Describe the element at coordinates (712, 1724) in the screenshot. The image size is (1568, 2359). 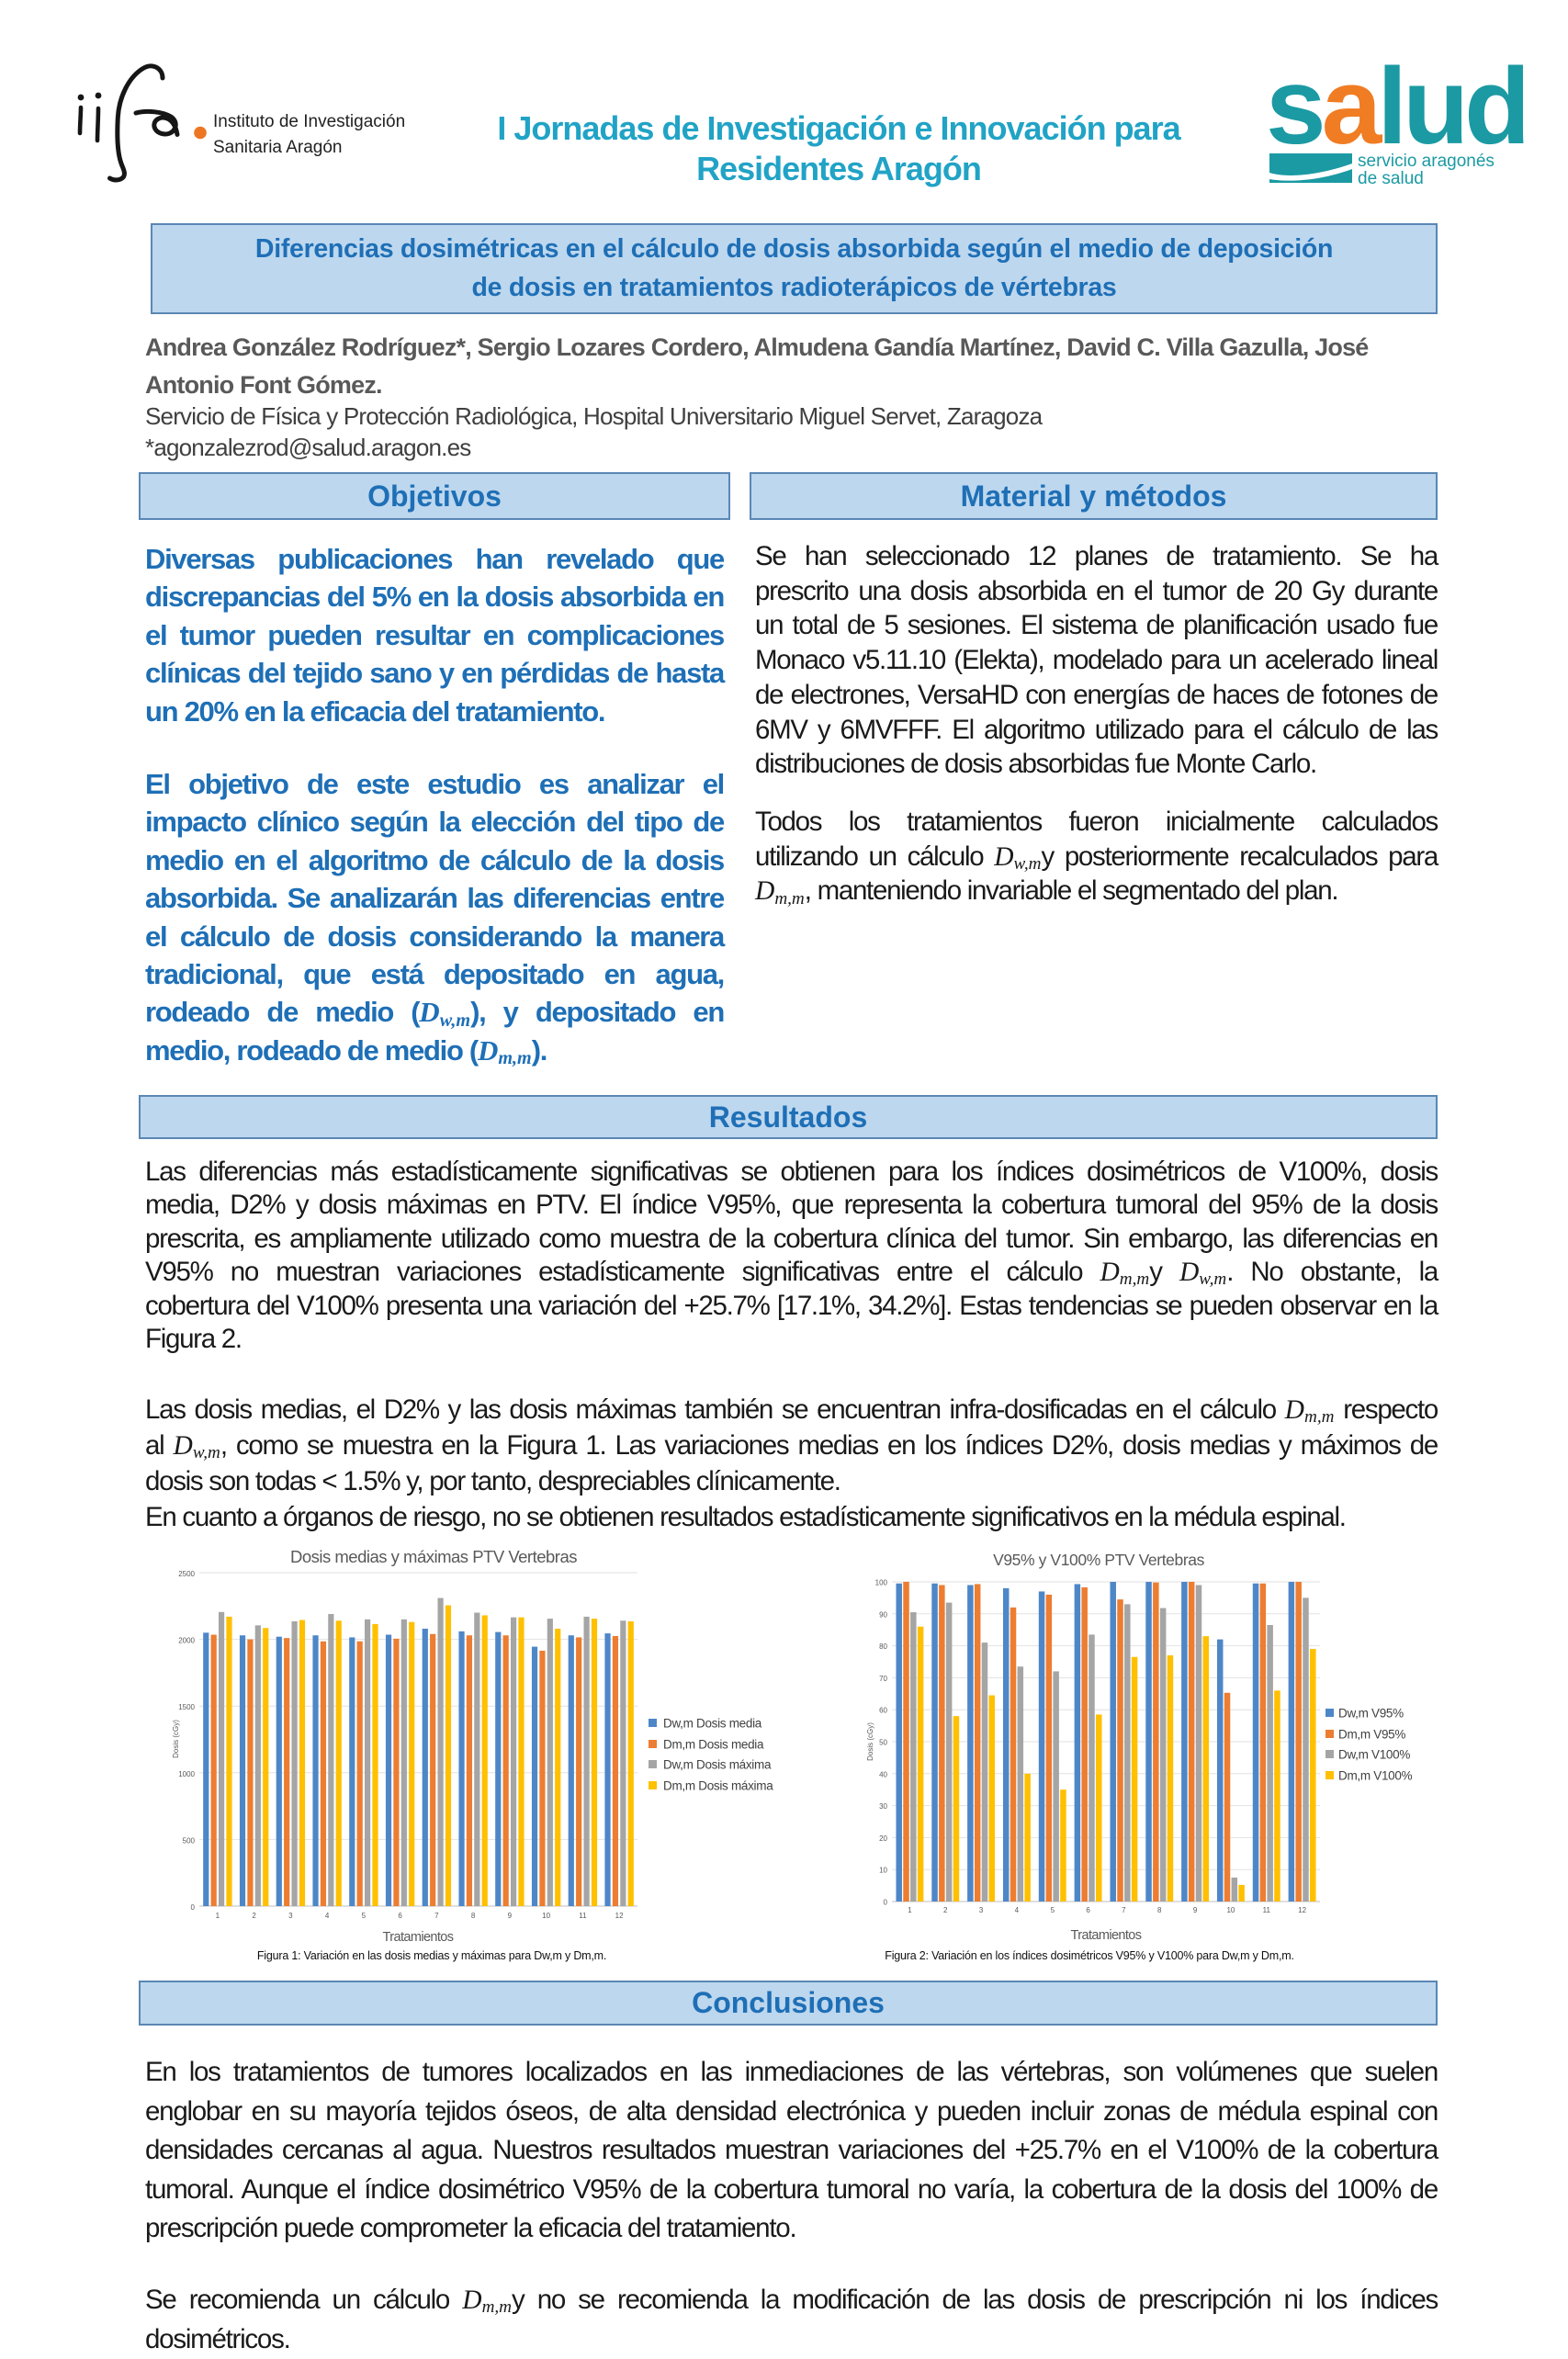
I see `svg-text: Dw,m Dosis media` at that location.